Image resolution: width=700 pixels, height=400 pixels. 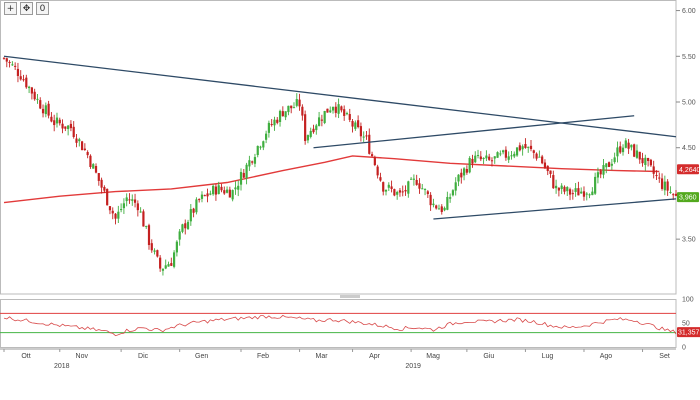 I want to click on price-tick-label: 3.50, so click(x=689, y=240).